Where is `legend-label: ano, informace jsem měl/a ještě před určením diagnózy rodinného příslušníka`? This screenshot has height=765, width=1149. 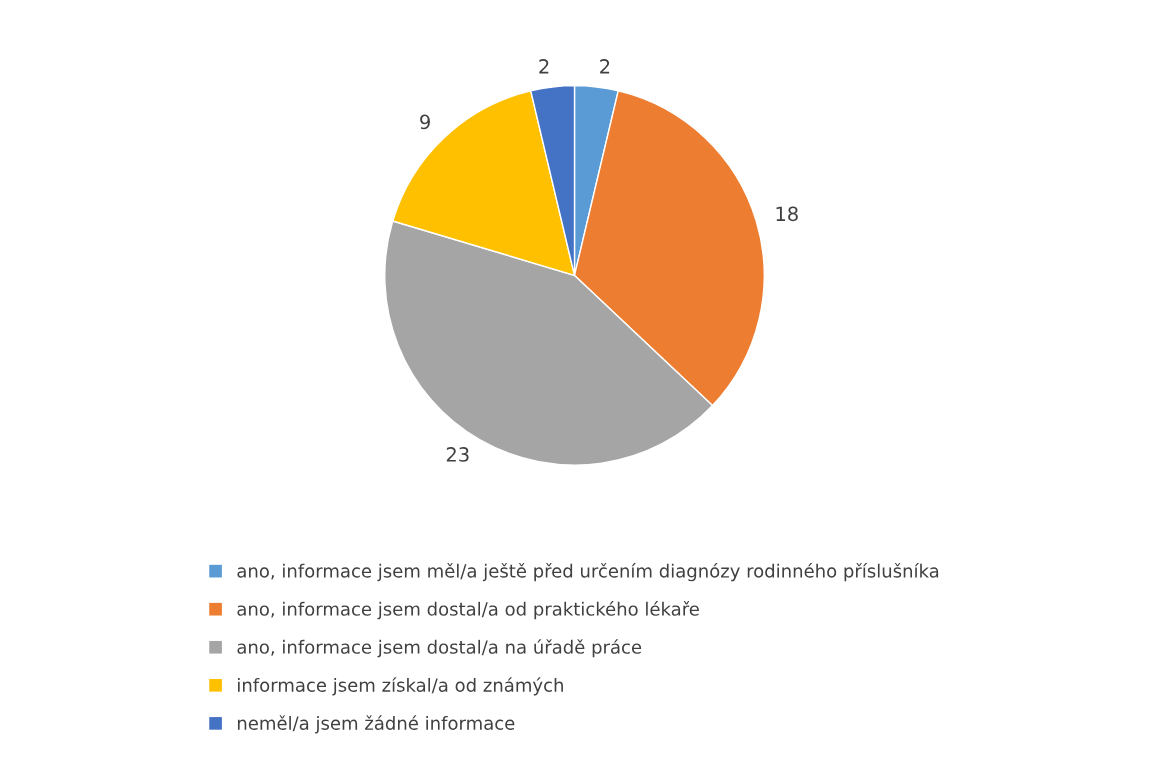
legend-label: ano, informace jsem měl/a ještě před určením diagnózy rodinného příslušníka is located at coordinates (588, 572).